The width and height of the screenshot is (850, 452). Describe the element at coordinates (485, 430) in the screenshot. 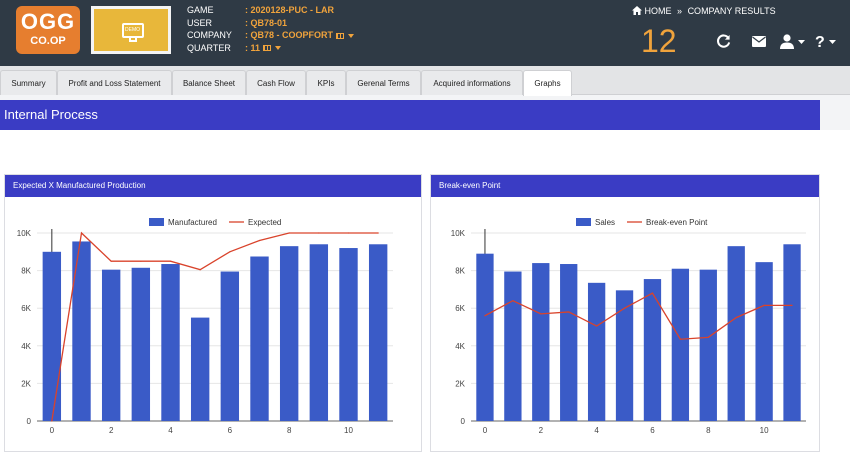

I see `x-tick-label: 0` at that location.